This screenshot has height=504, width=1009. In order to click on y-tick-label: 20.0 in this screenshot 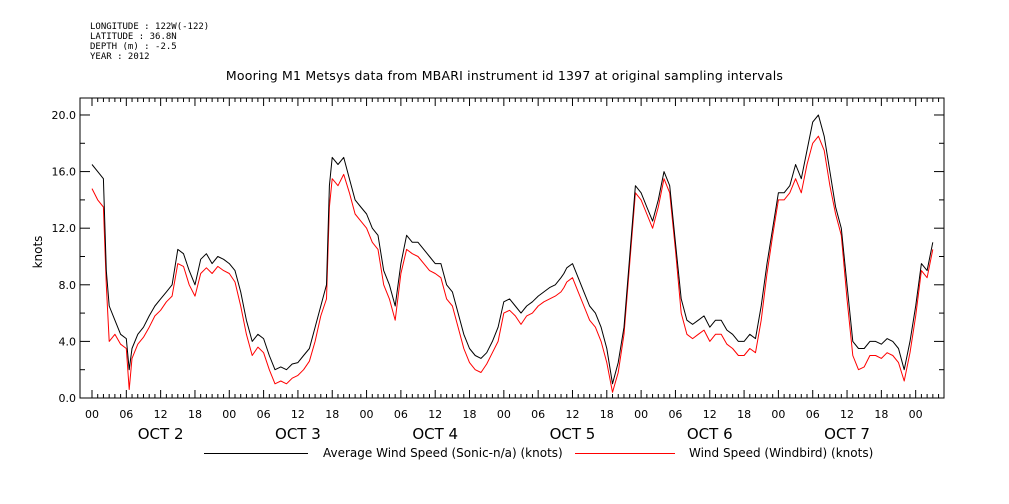, I will do `click(64, 115)`.